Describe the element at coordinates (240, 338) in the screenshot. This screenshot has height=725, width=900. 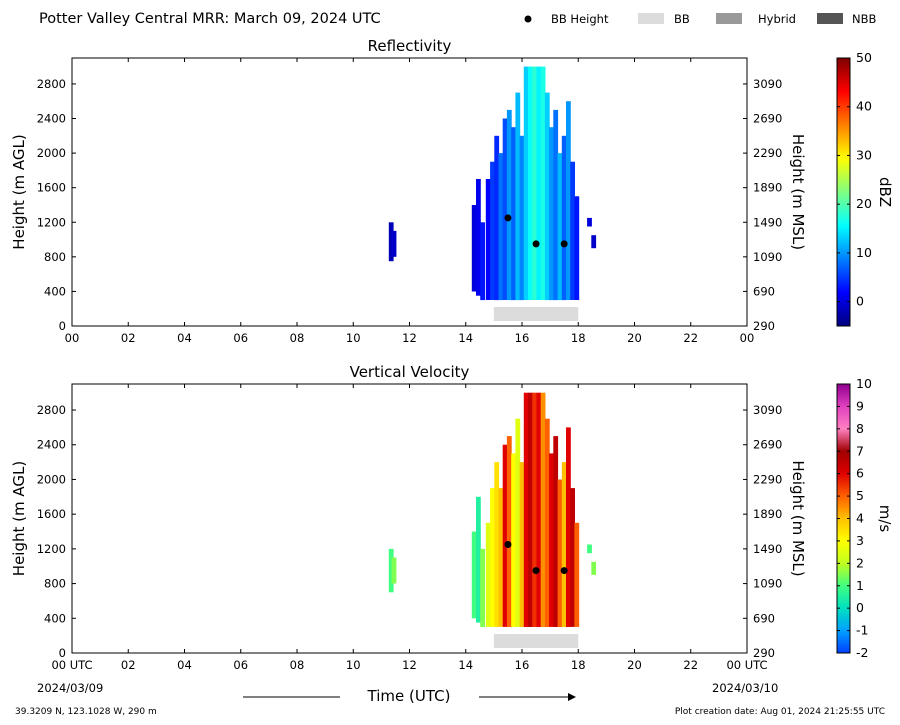
I see `reflectivity-x-tick-label: 06` at that location.